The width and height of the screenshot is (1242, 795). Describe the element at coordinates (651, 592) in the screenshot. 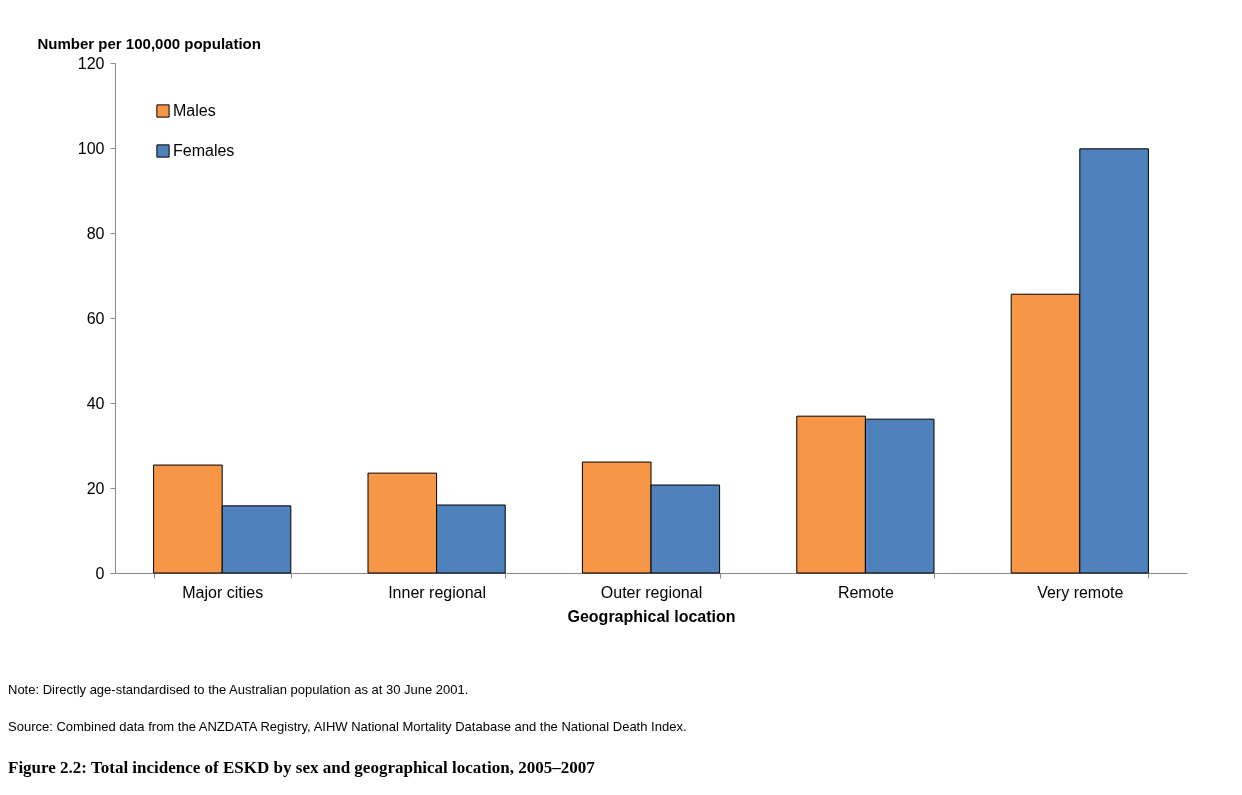

I see `x-tick-label: Outer regional` at that location.